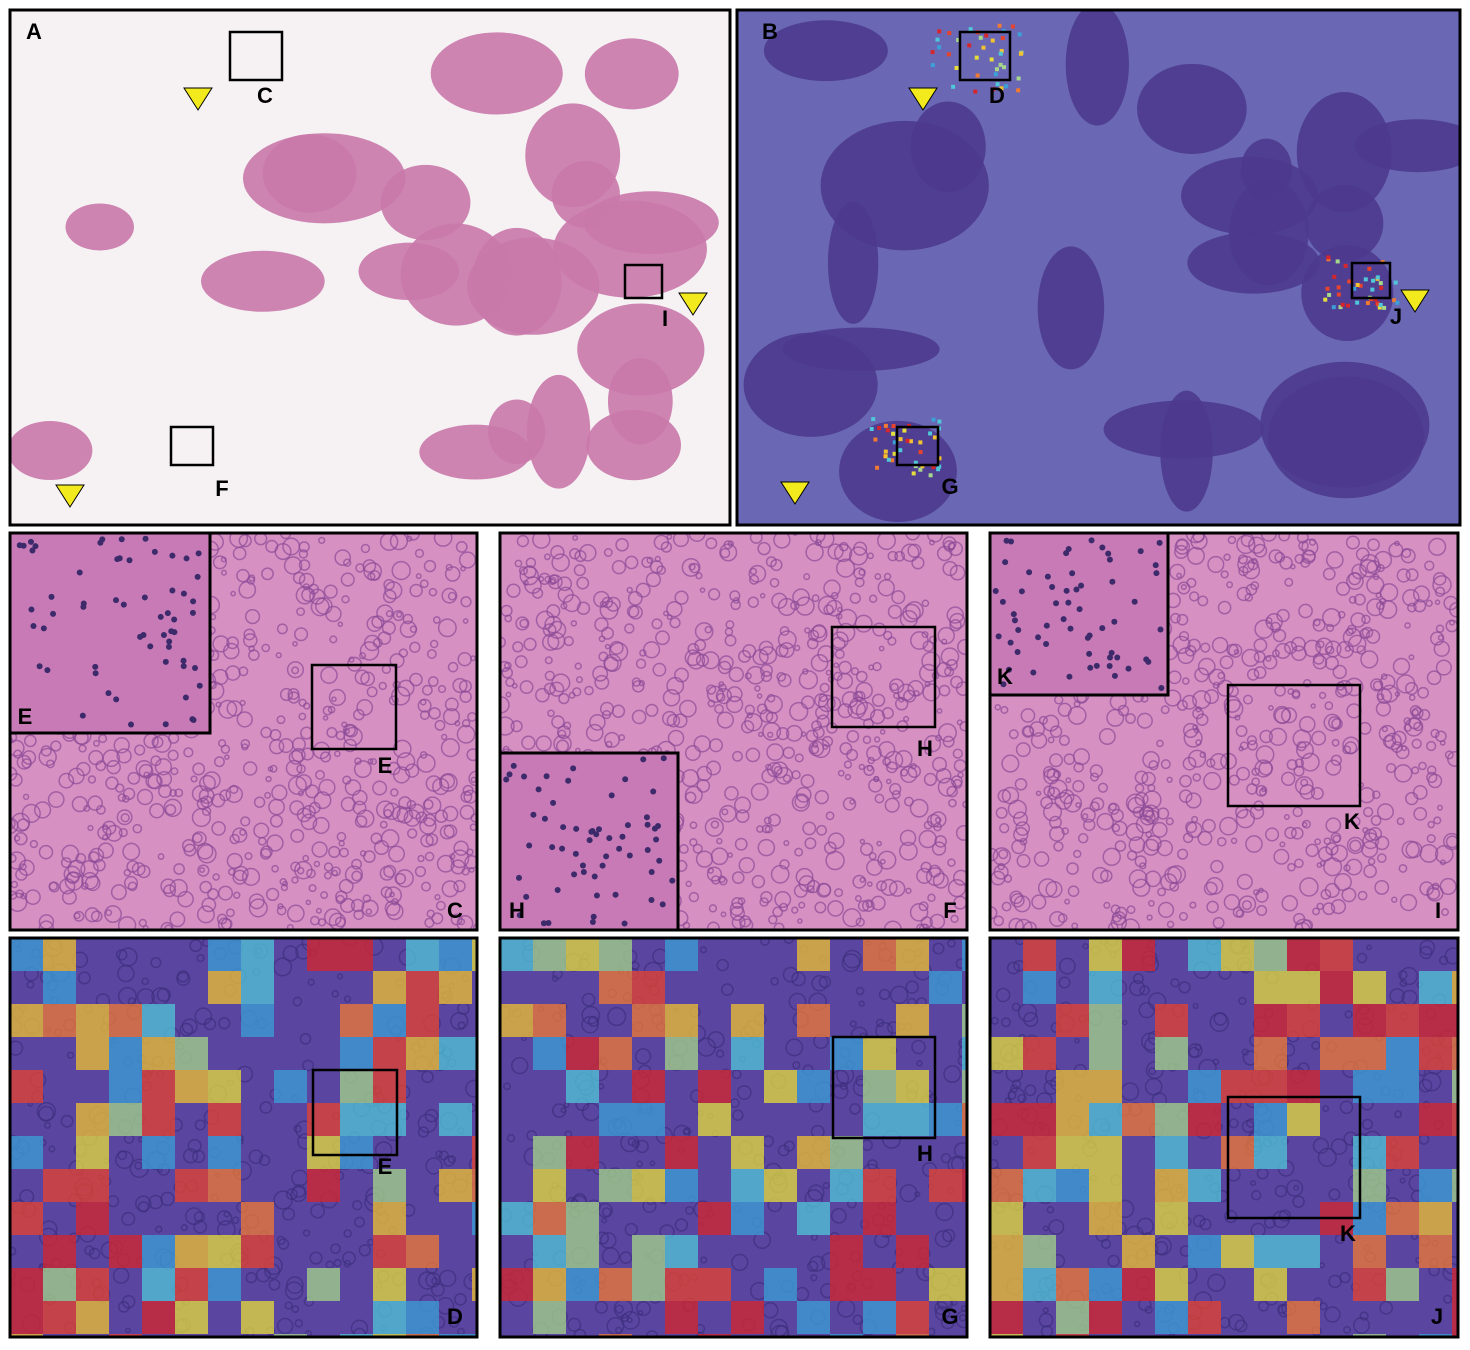 Image resolution: width=1470 pixels, height=1350 pixels. I want to click on arrowhead, so click(198, 99).